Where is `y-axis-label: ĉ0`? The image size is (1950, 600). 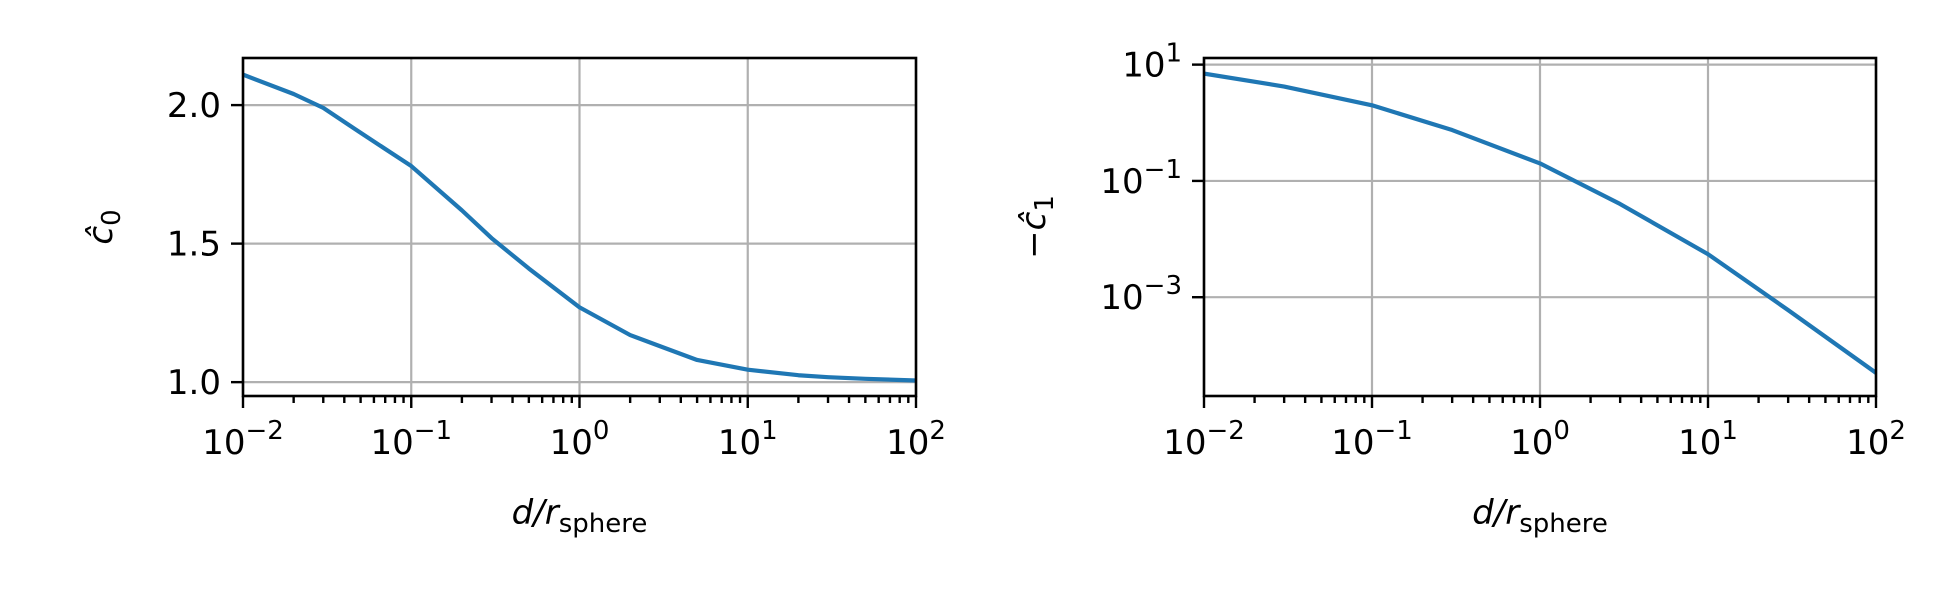 y-axis-label: ĉ0 is located at coordinates (104, 226).